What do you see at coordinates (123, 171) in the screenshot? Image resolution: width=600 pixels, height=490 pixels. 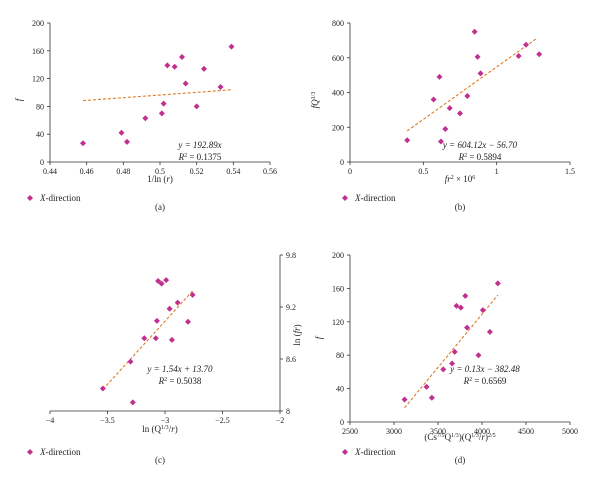 I see `x-tick-label: 0.48` at bounding box center [123, 171].